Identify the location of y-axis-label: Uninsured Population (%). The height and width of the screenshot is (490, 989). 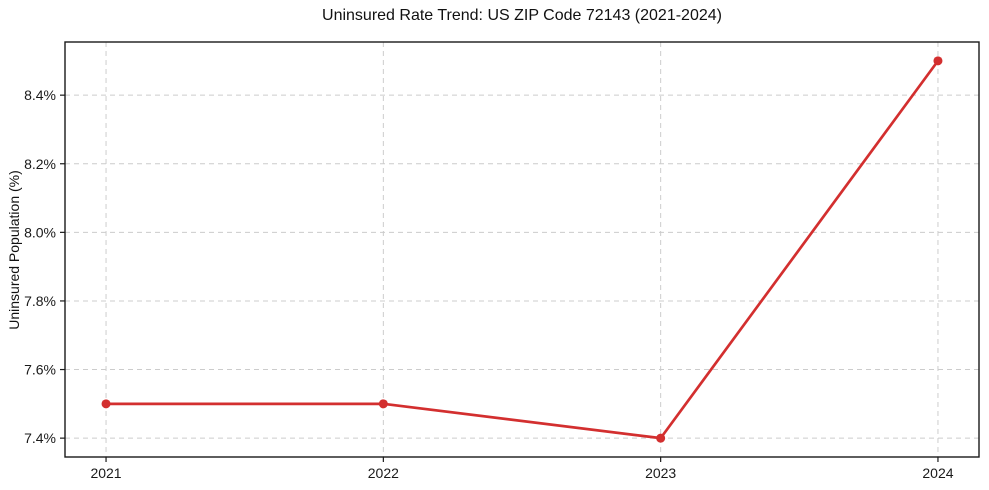
(14, 250).